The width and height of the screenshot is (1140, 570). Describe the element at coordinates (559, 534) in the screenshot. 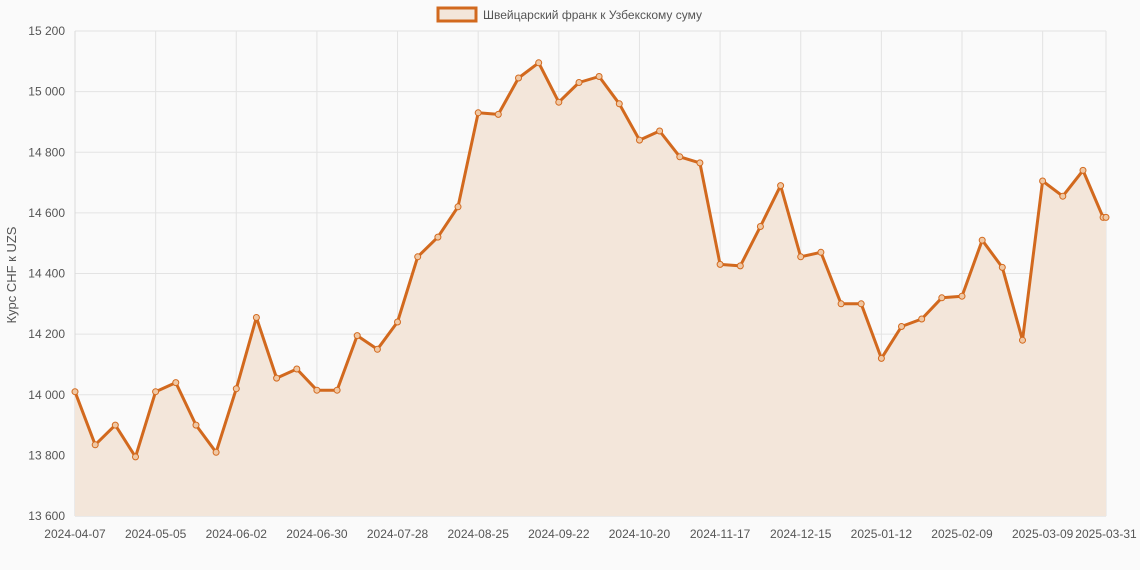

I see `x-tick-label: 2024-09-22` at that location.